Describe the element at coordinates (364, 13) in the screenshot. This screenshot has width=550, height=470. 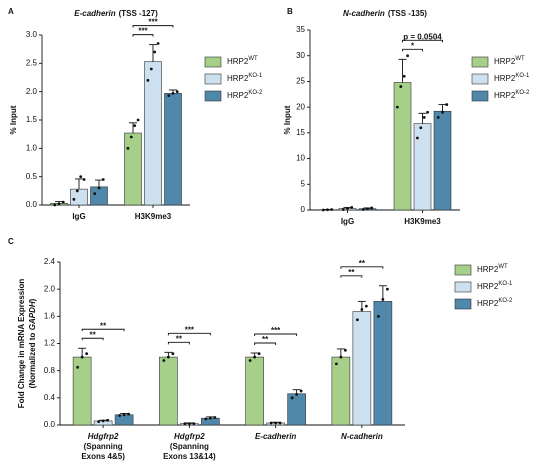
I see `title-italic: N-cadherin` at that location.